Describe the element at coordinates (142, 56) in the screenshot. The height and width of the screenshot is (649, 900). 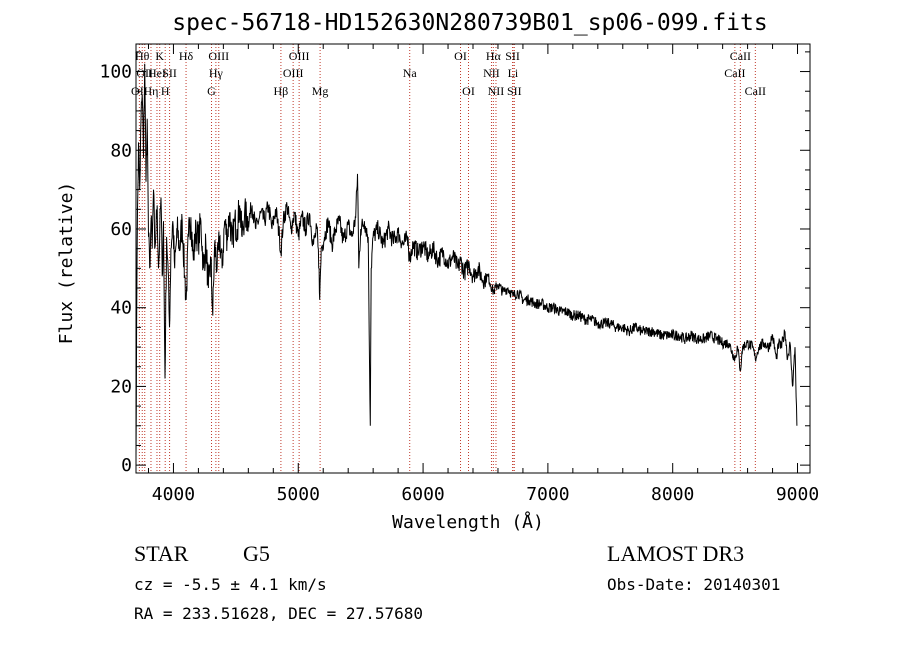
I see `spectral-line-label: Hθ` at that location.